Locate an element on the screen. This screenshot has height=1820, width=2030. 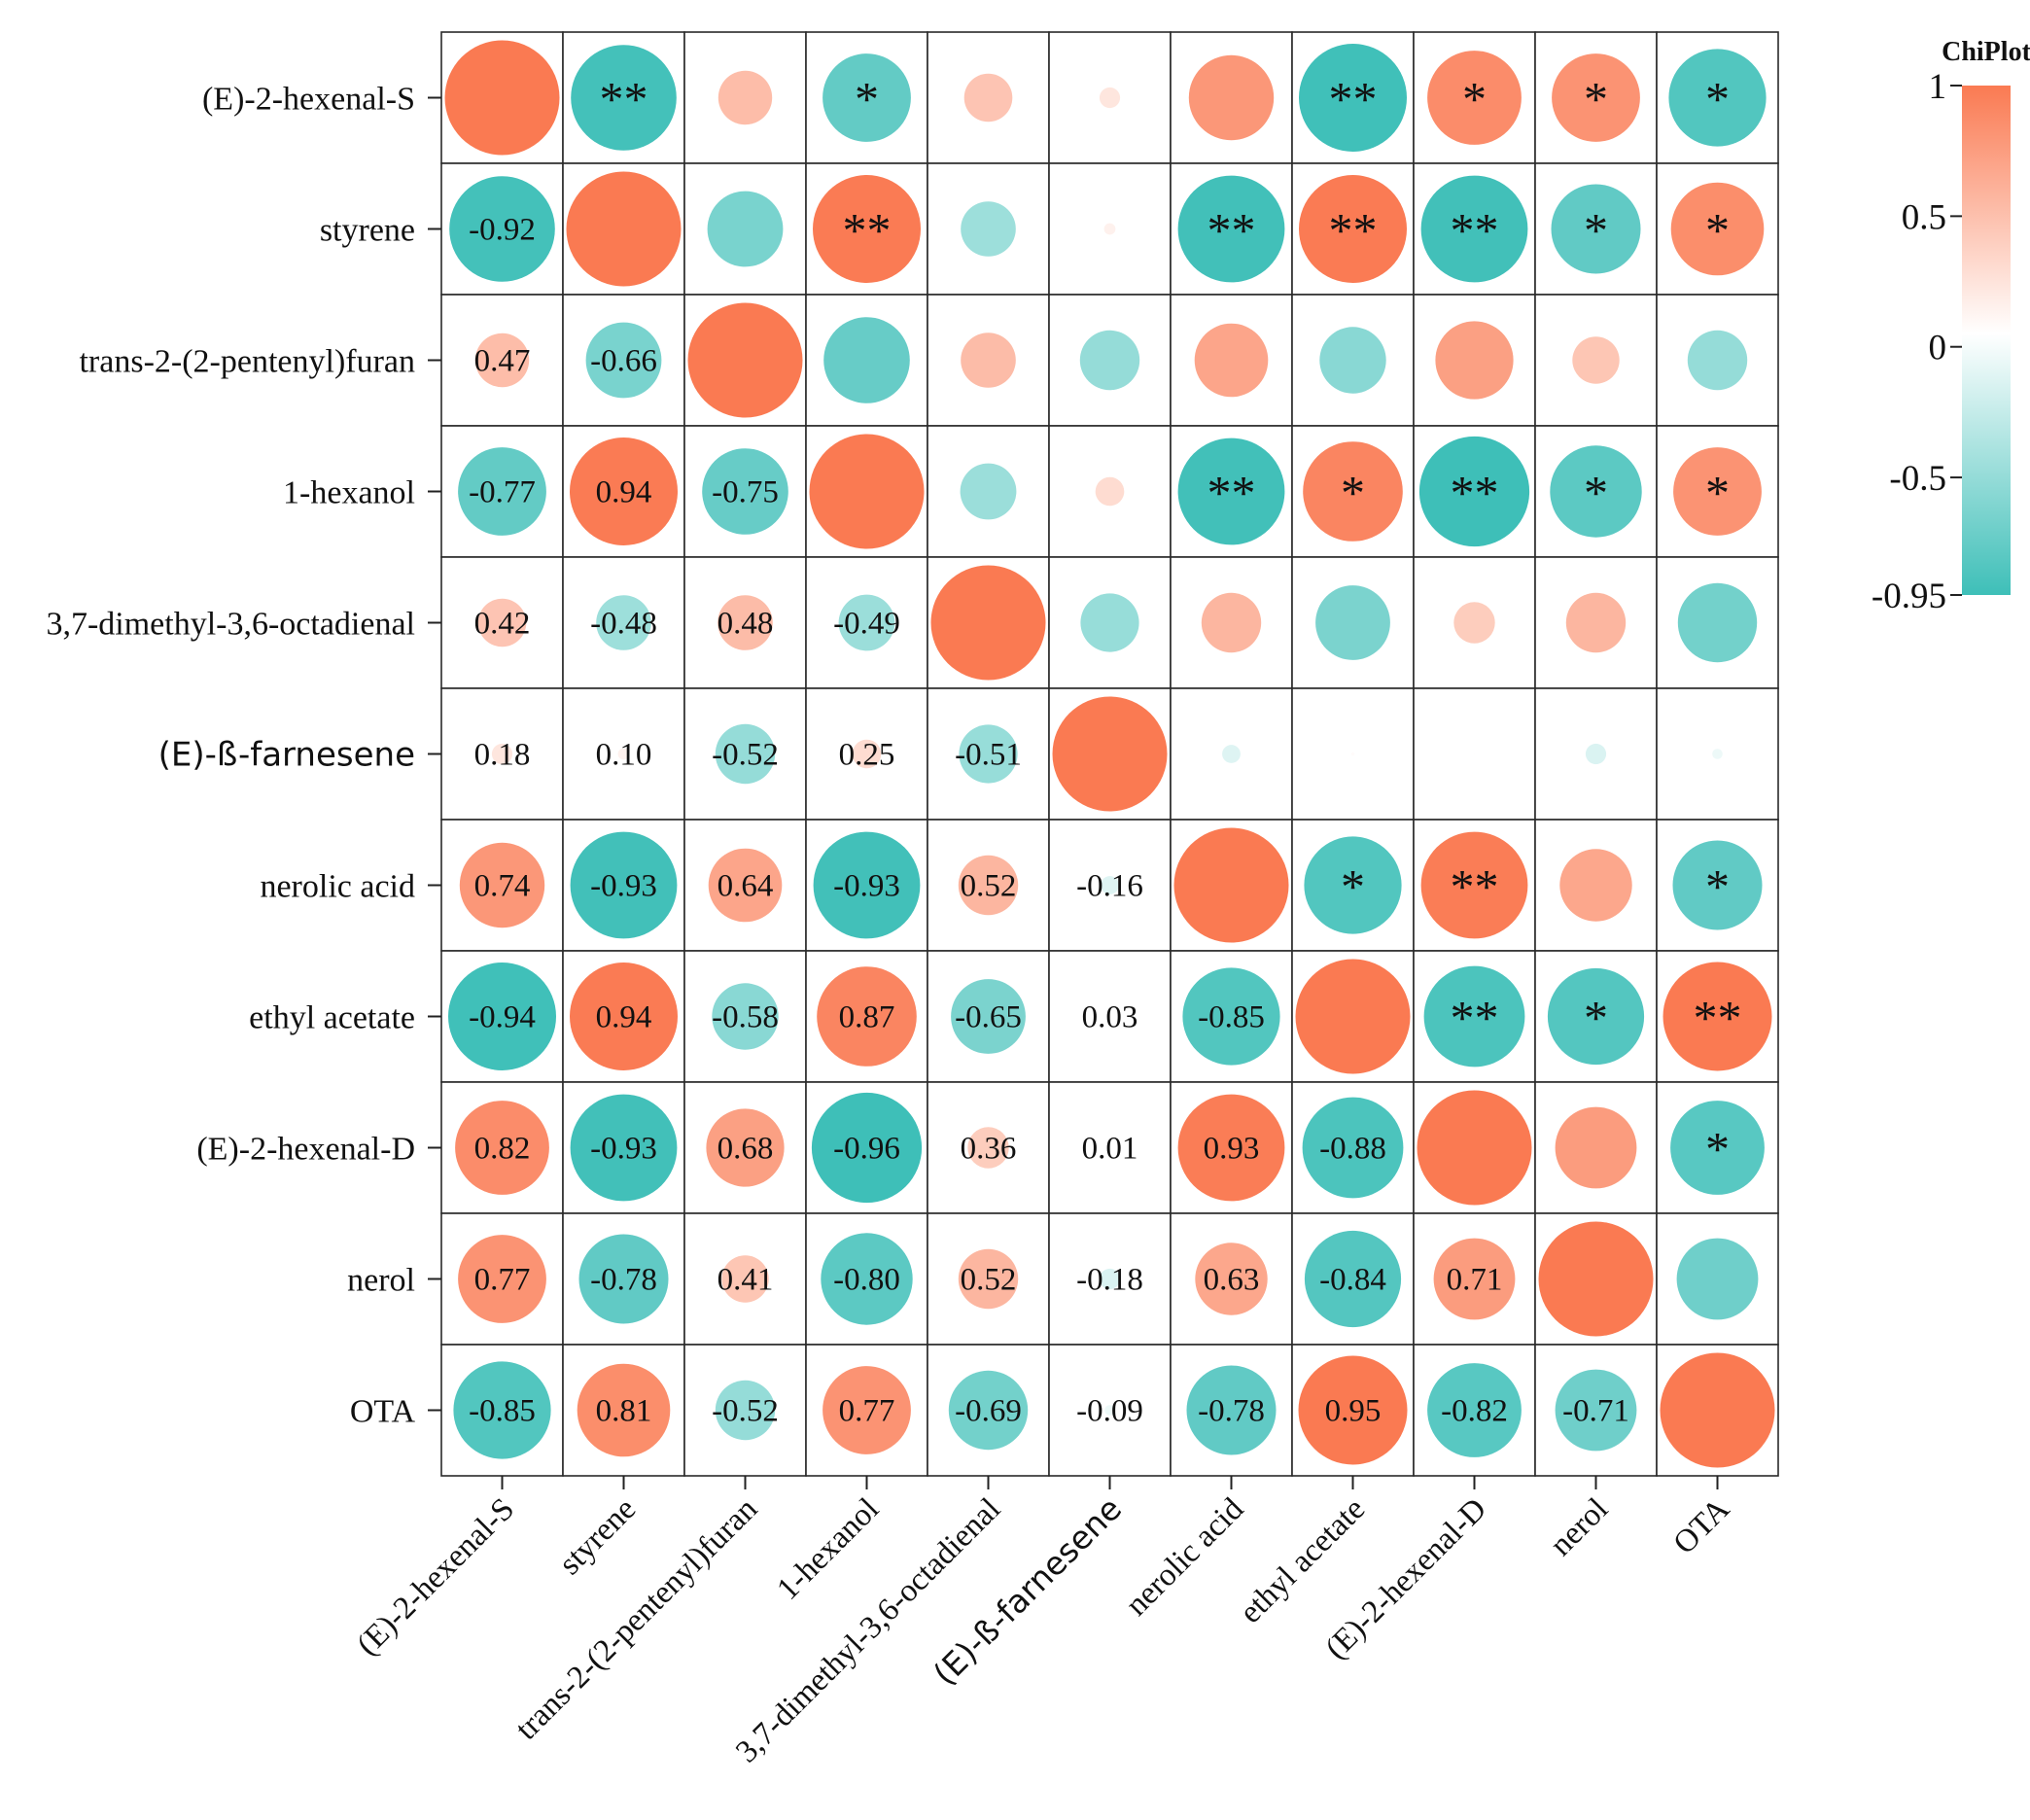
correlation-value-label: -0.85 is located at coordinates (1231, 1017).